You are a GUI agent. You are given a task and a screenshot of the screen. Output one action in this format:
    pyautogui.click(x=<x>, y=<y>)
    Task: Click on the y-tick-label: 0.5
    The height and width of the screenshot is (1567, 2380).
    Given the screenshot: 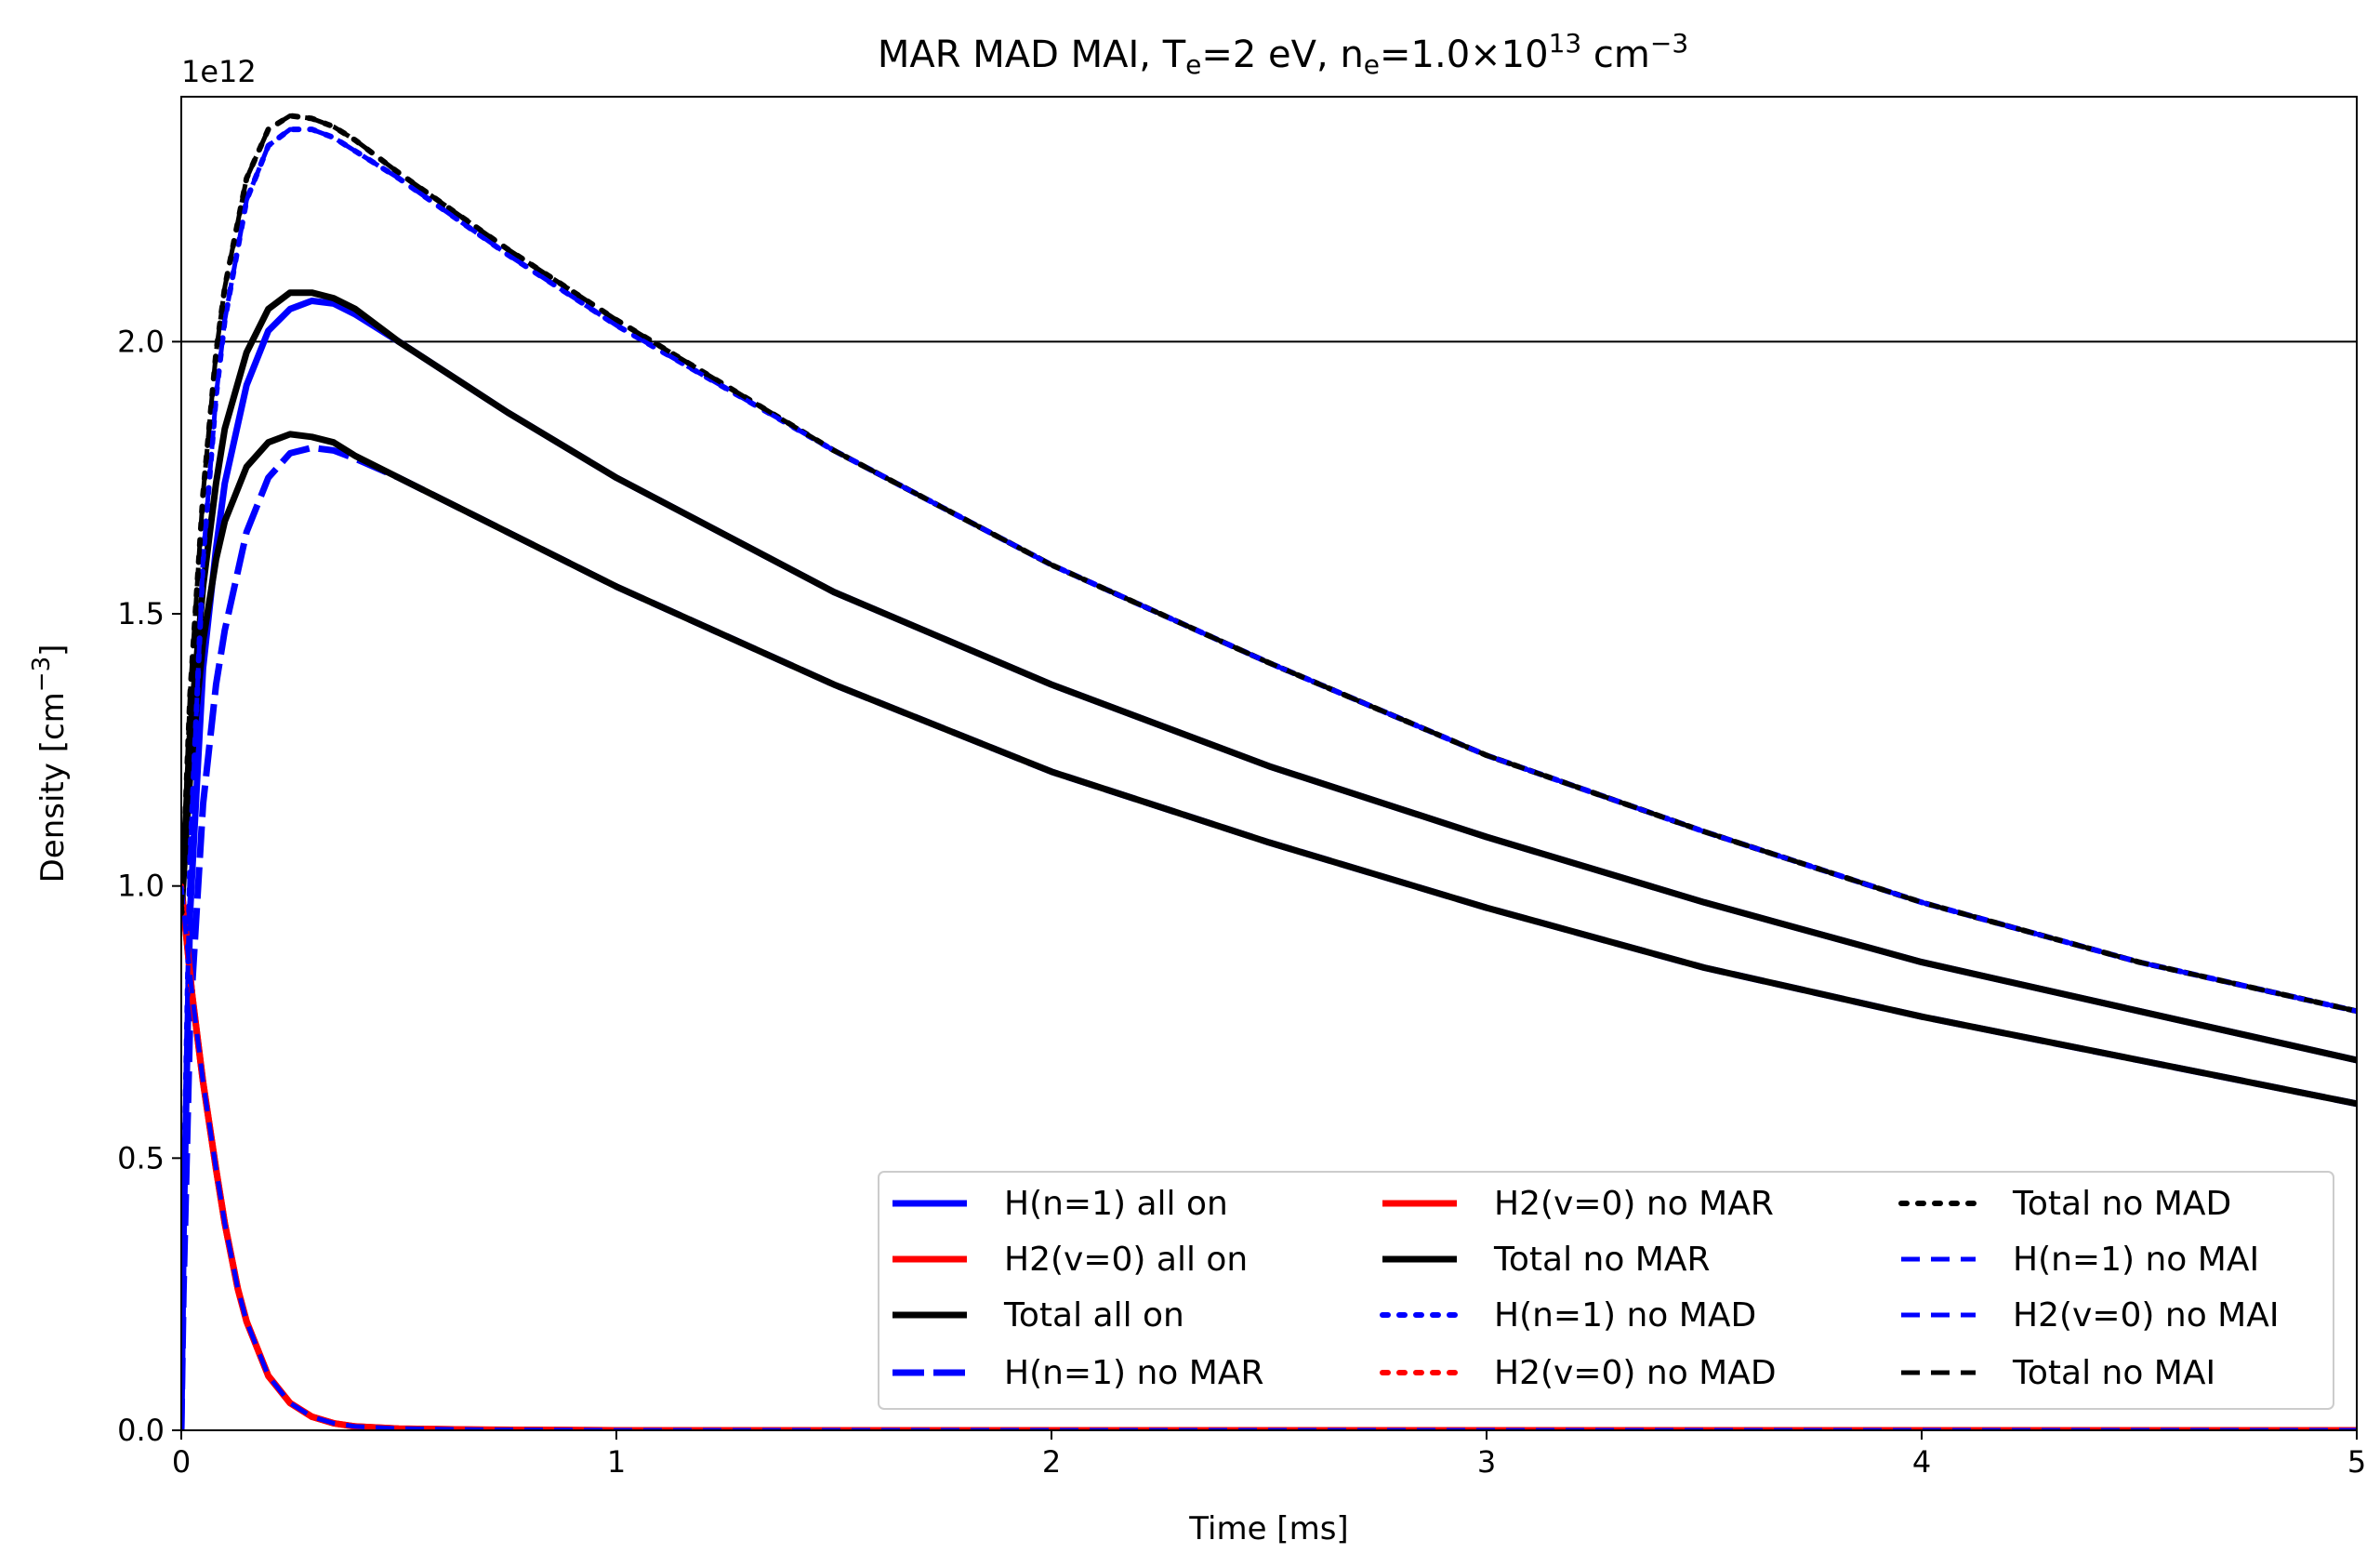 What is the action you would take?
    pyautogui.click(x=141, y=1157)
    